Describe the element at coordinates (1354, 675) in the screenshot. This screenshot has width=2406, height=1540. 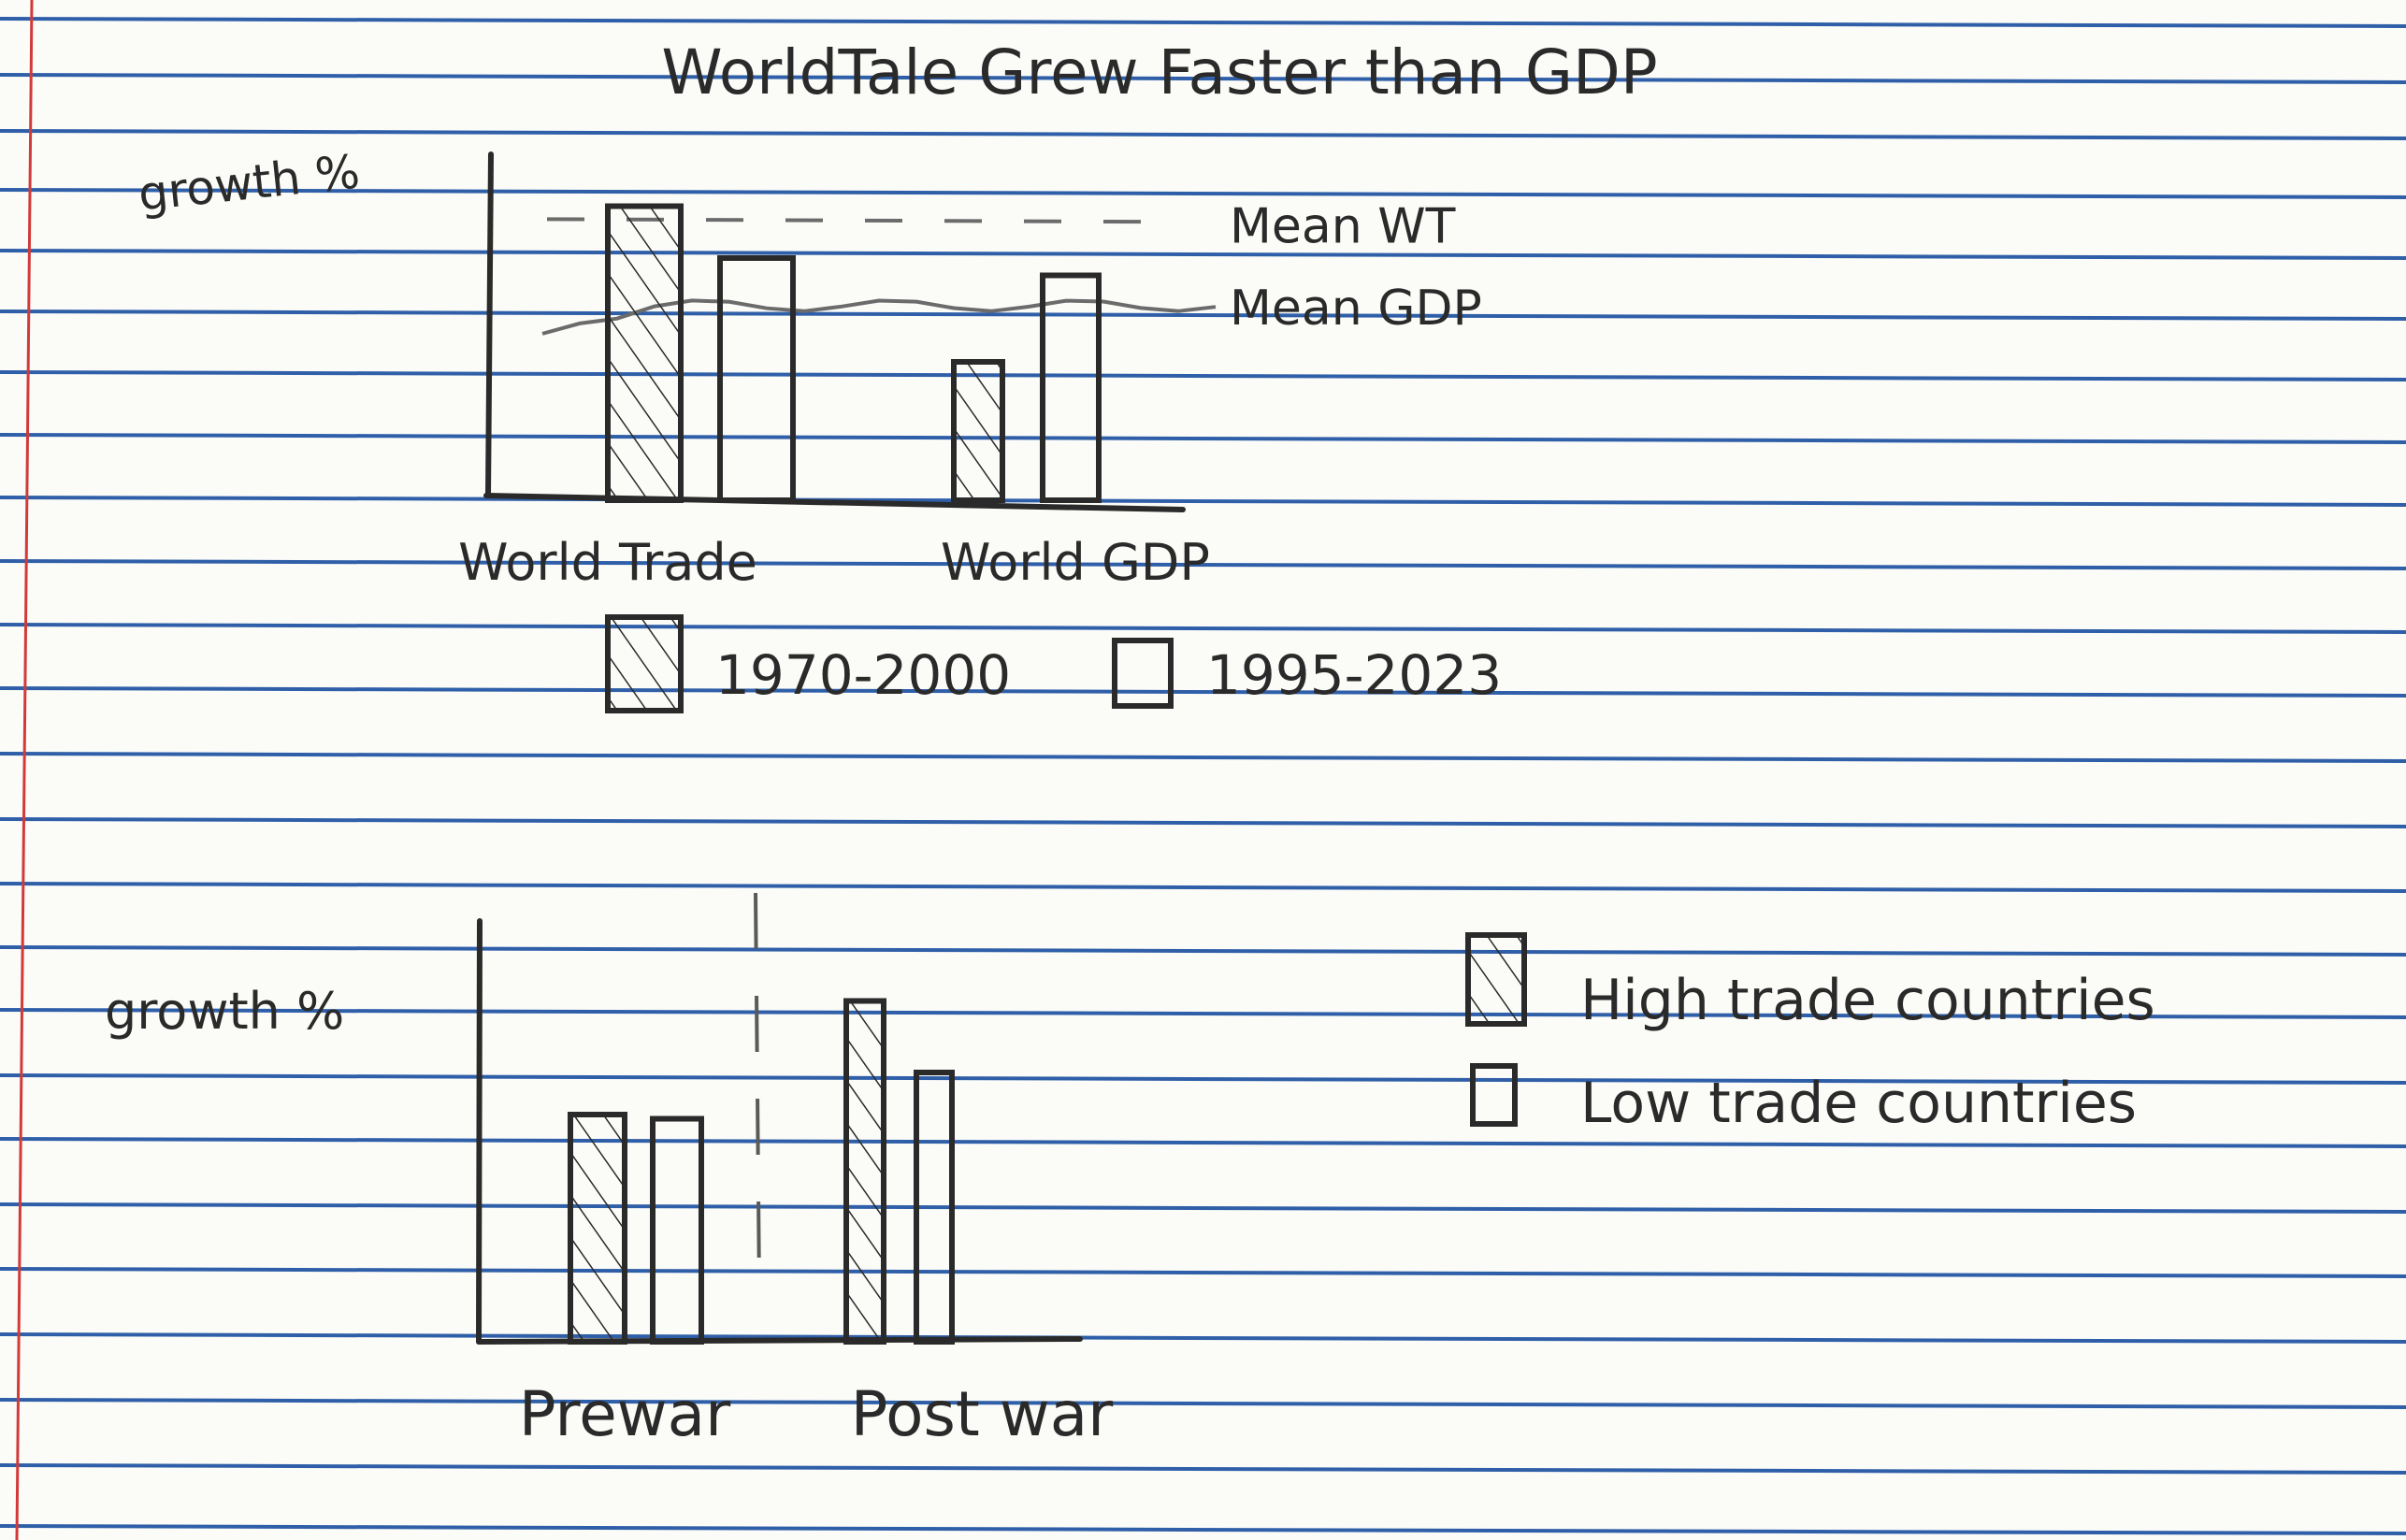
I see `legend-label-1995-2023: 1995-2023` at that location.